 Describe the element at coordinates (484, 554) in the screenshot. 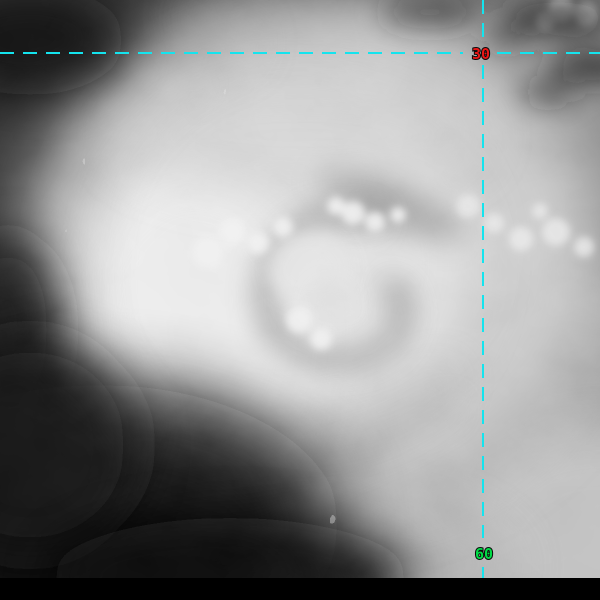

I see `longitude-label: 60` at that location.